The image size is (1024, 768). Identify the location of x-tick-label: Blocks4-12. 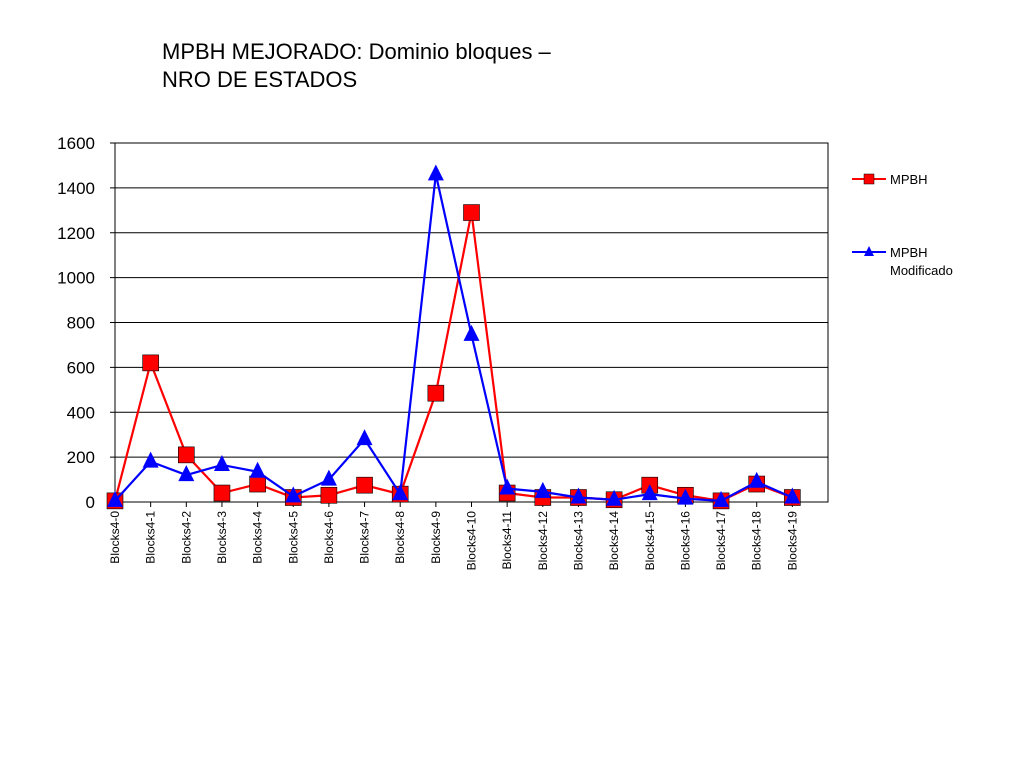
(543, 541).